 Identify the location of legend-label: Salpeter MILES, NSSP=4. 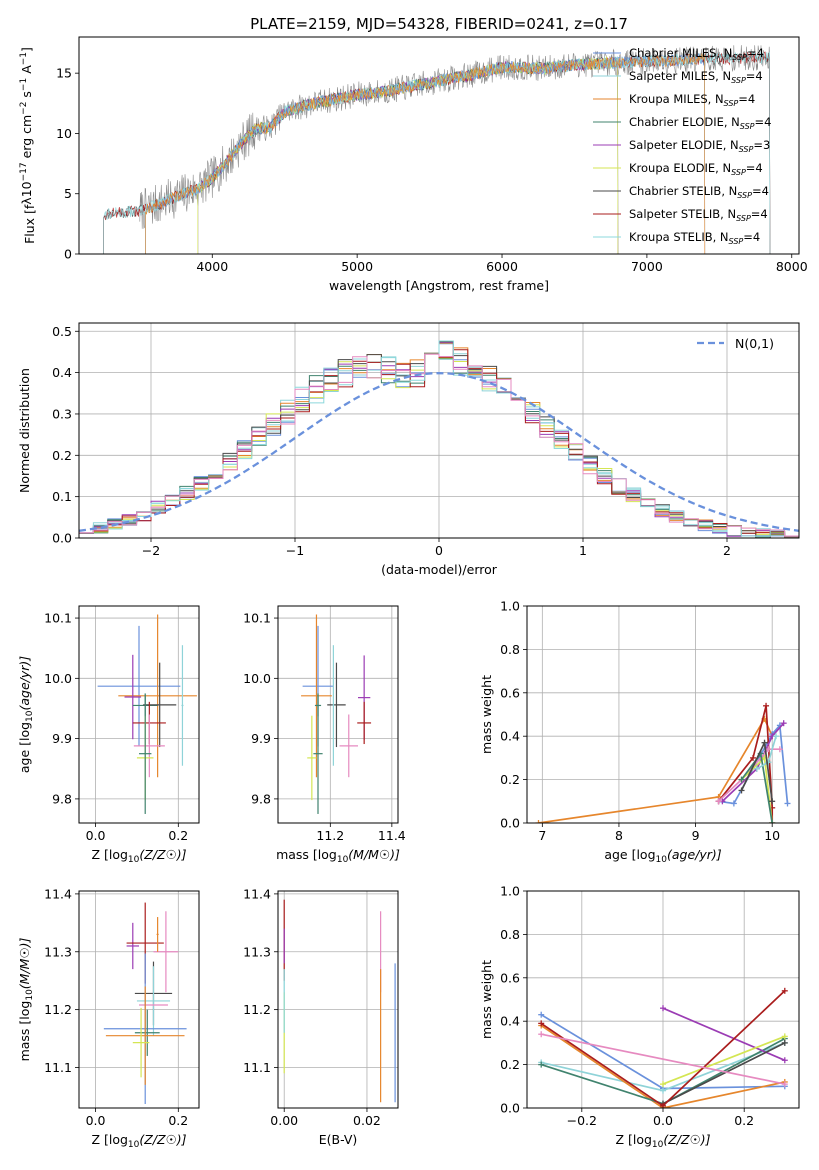
(696, 77).